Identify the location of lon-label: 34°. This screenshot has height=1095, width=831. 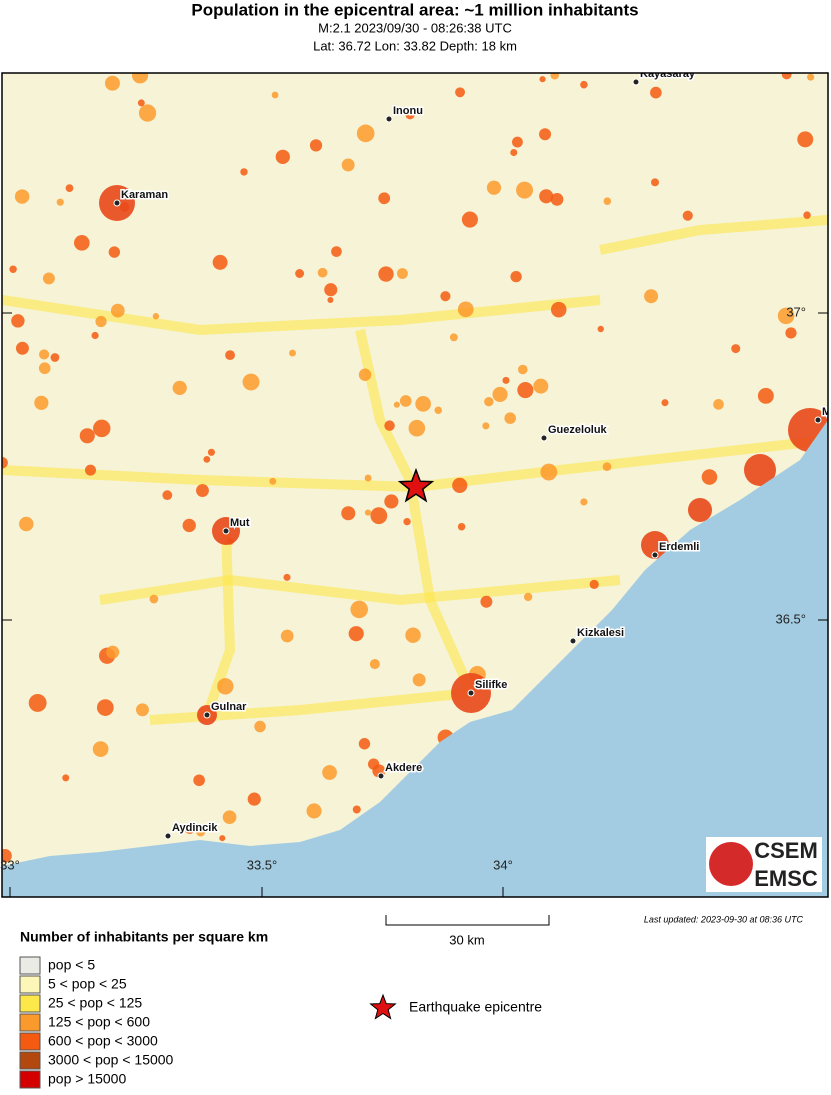
(503, 864).